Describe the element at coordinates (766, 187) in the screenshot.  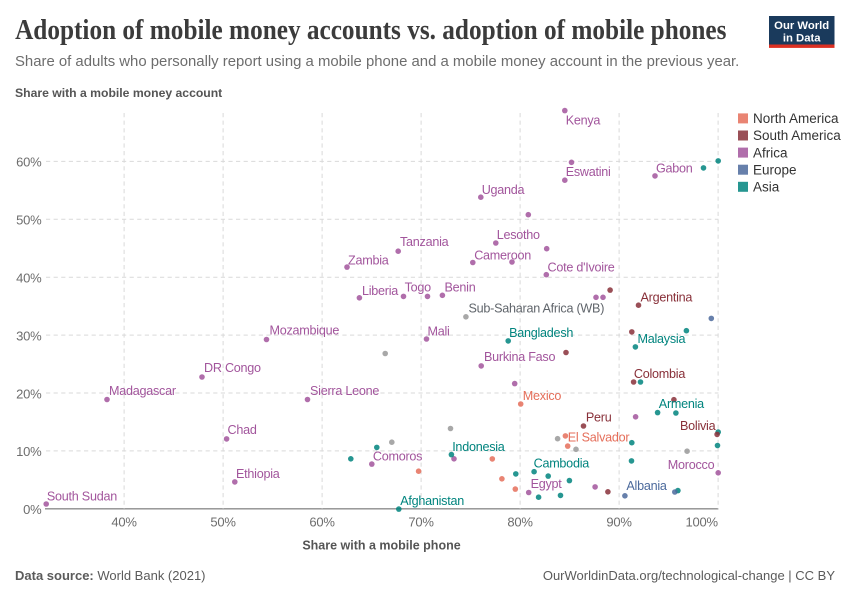
I see `svg-text: Asia` at that location.